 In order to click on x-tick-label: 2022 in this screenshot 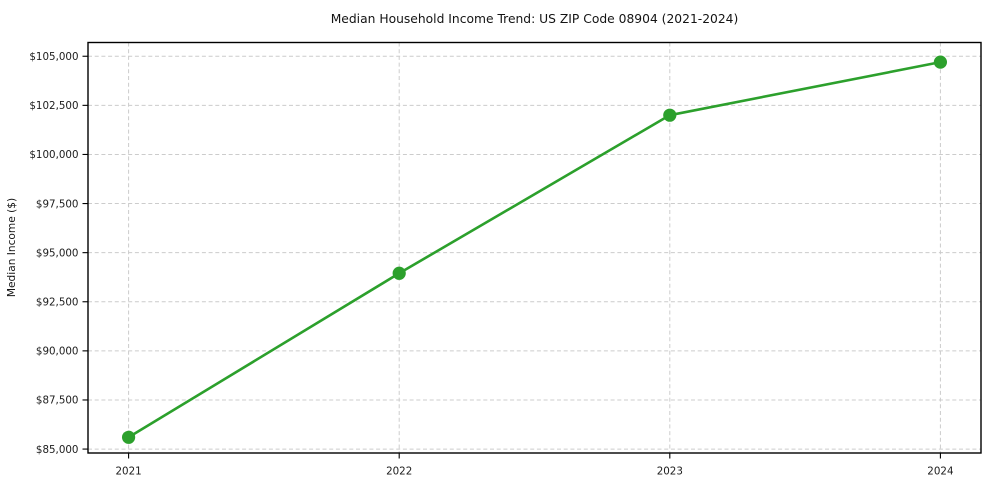, I will do `click(399, 472)`.